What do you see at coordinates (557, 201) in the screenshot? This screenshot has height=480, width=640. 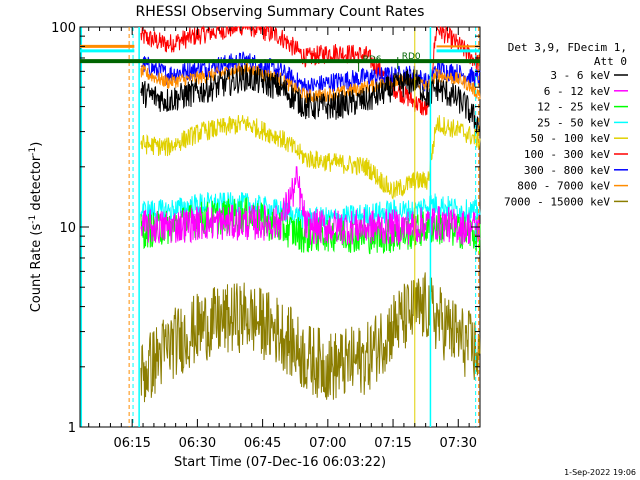 I see `legend-entry-label: 7000 - 15000 keV` at bounding box center [557, 201].